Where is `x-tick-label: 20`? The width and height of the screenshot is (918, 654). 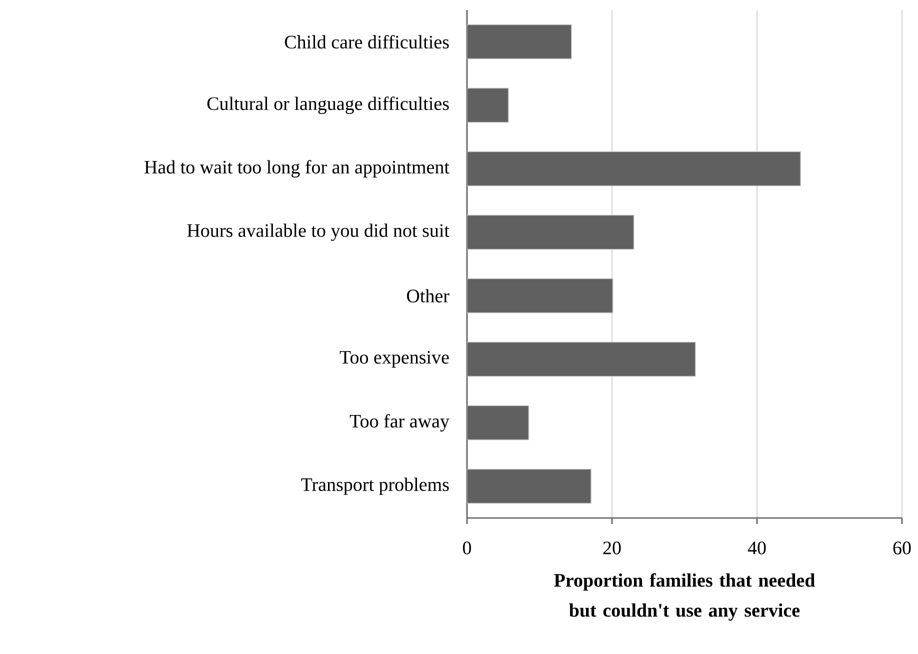
x-tick-label: 20 is located at coordinates (612, 548).